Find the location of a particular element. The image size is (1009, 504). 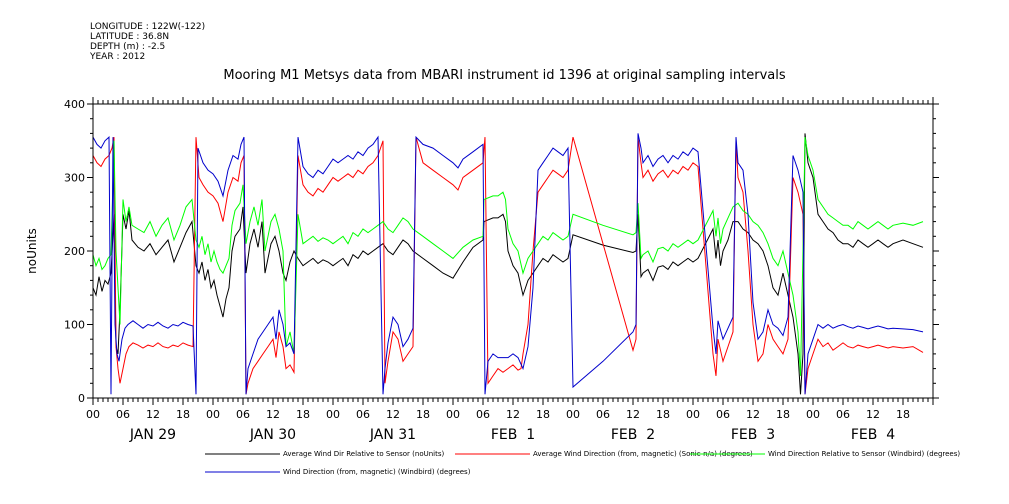

y-tick-label: 0 is located at coordinates (81, 398).